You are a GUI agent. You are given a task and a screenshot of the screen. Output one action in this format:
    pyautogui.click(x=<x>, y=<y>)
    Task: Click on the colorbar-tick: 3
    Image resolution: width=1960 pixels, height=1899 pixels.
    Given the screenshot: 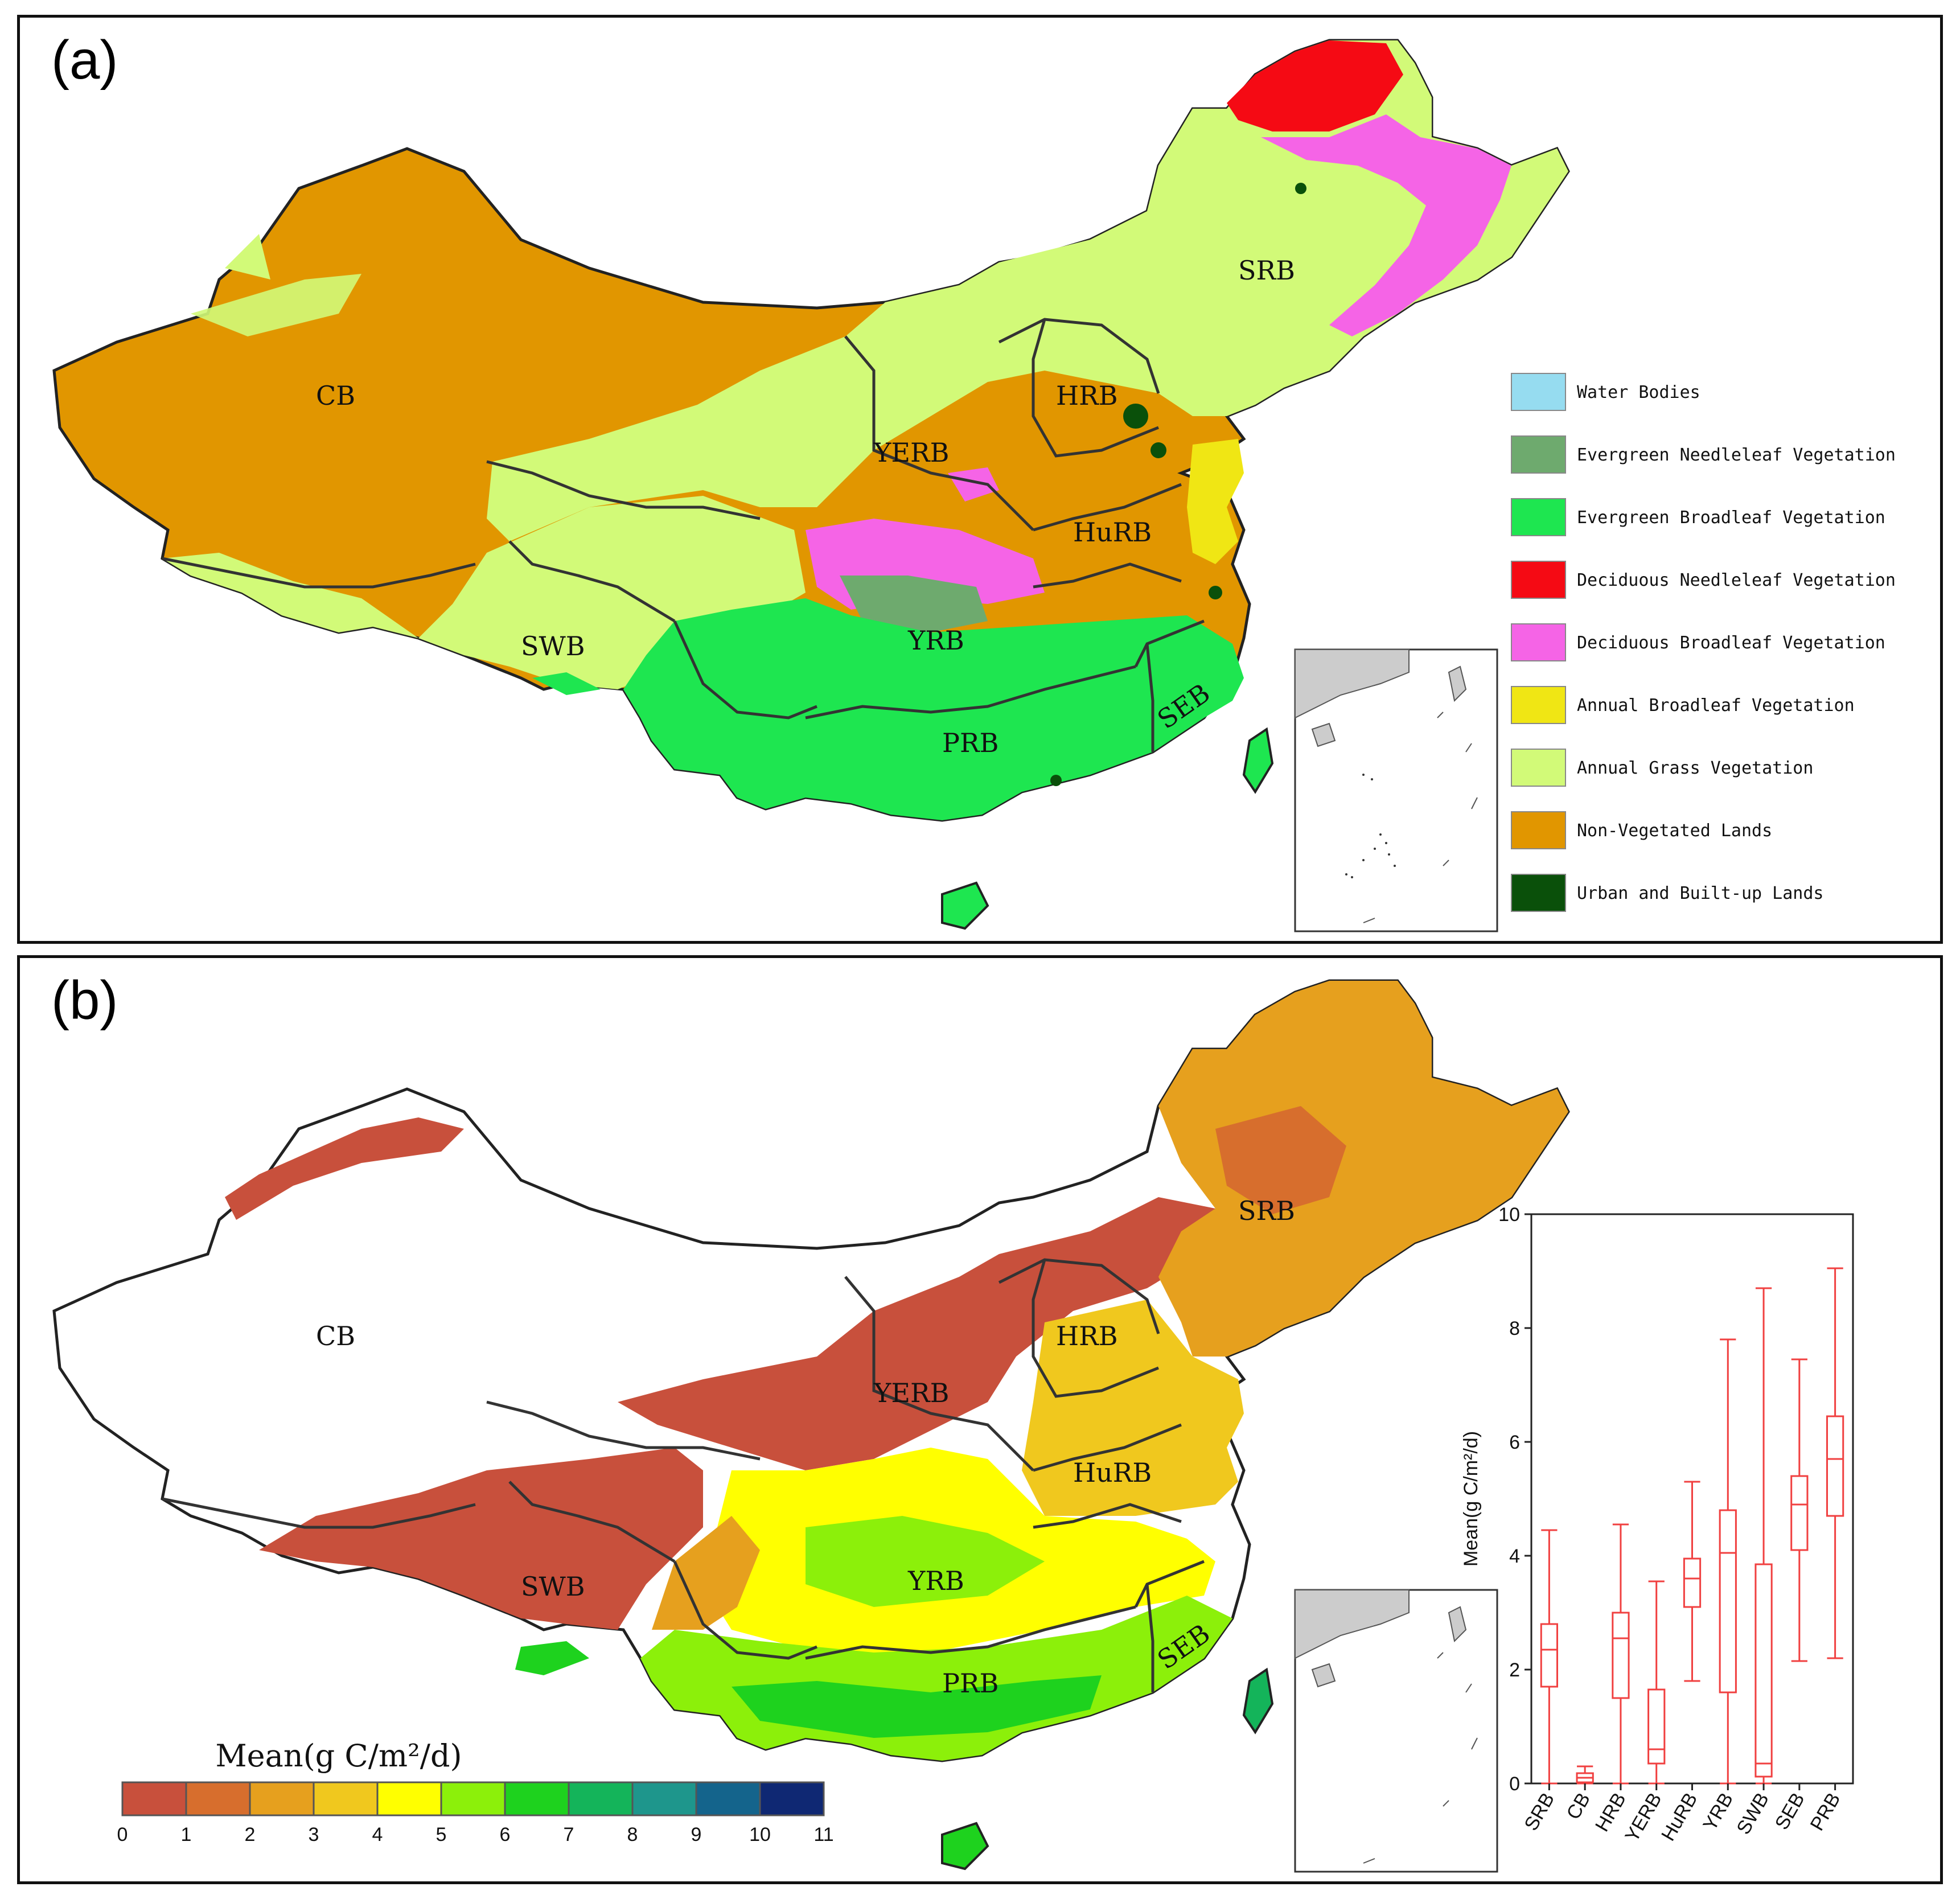 What is the action you would take?
    pyautogui.click(x=314, y=1834)
    